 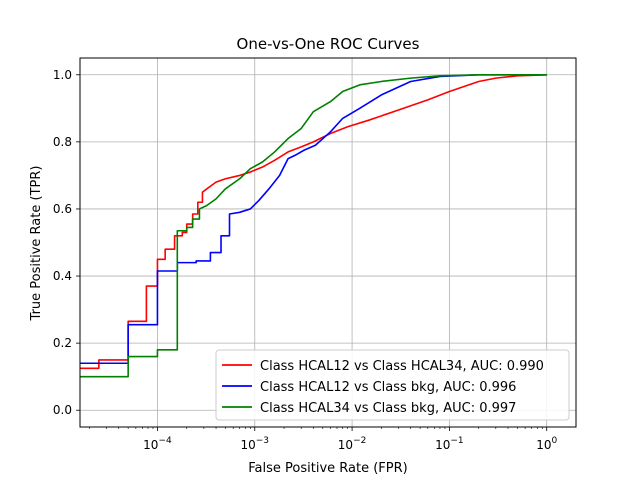 I want to click on x-axis-ticks: 10⁻⁴ 10⁻³ 10⁻² 10⁻¹ 10⁰, so click(x=323, y=439).